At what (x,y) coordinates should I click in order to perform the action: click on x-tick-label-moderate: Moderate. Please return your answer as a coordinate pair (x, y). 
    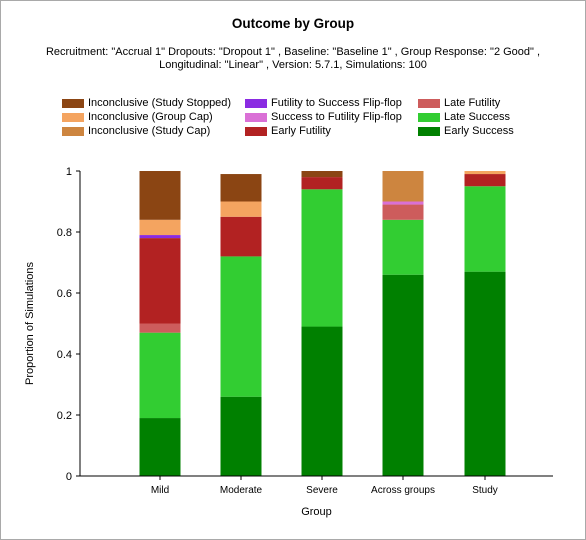
    Looking at the image, I should click on (241, 490).